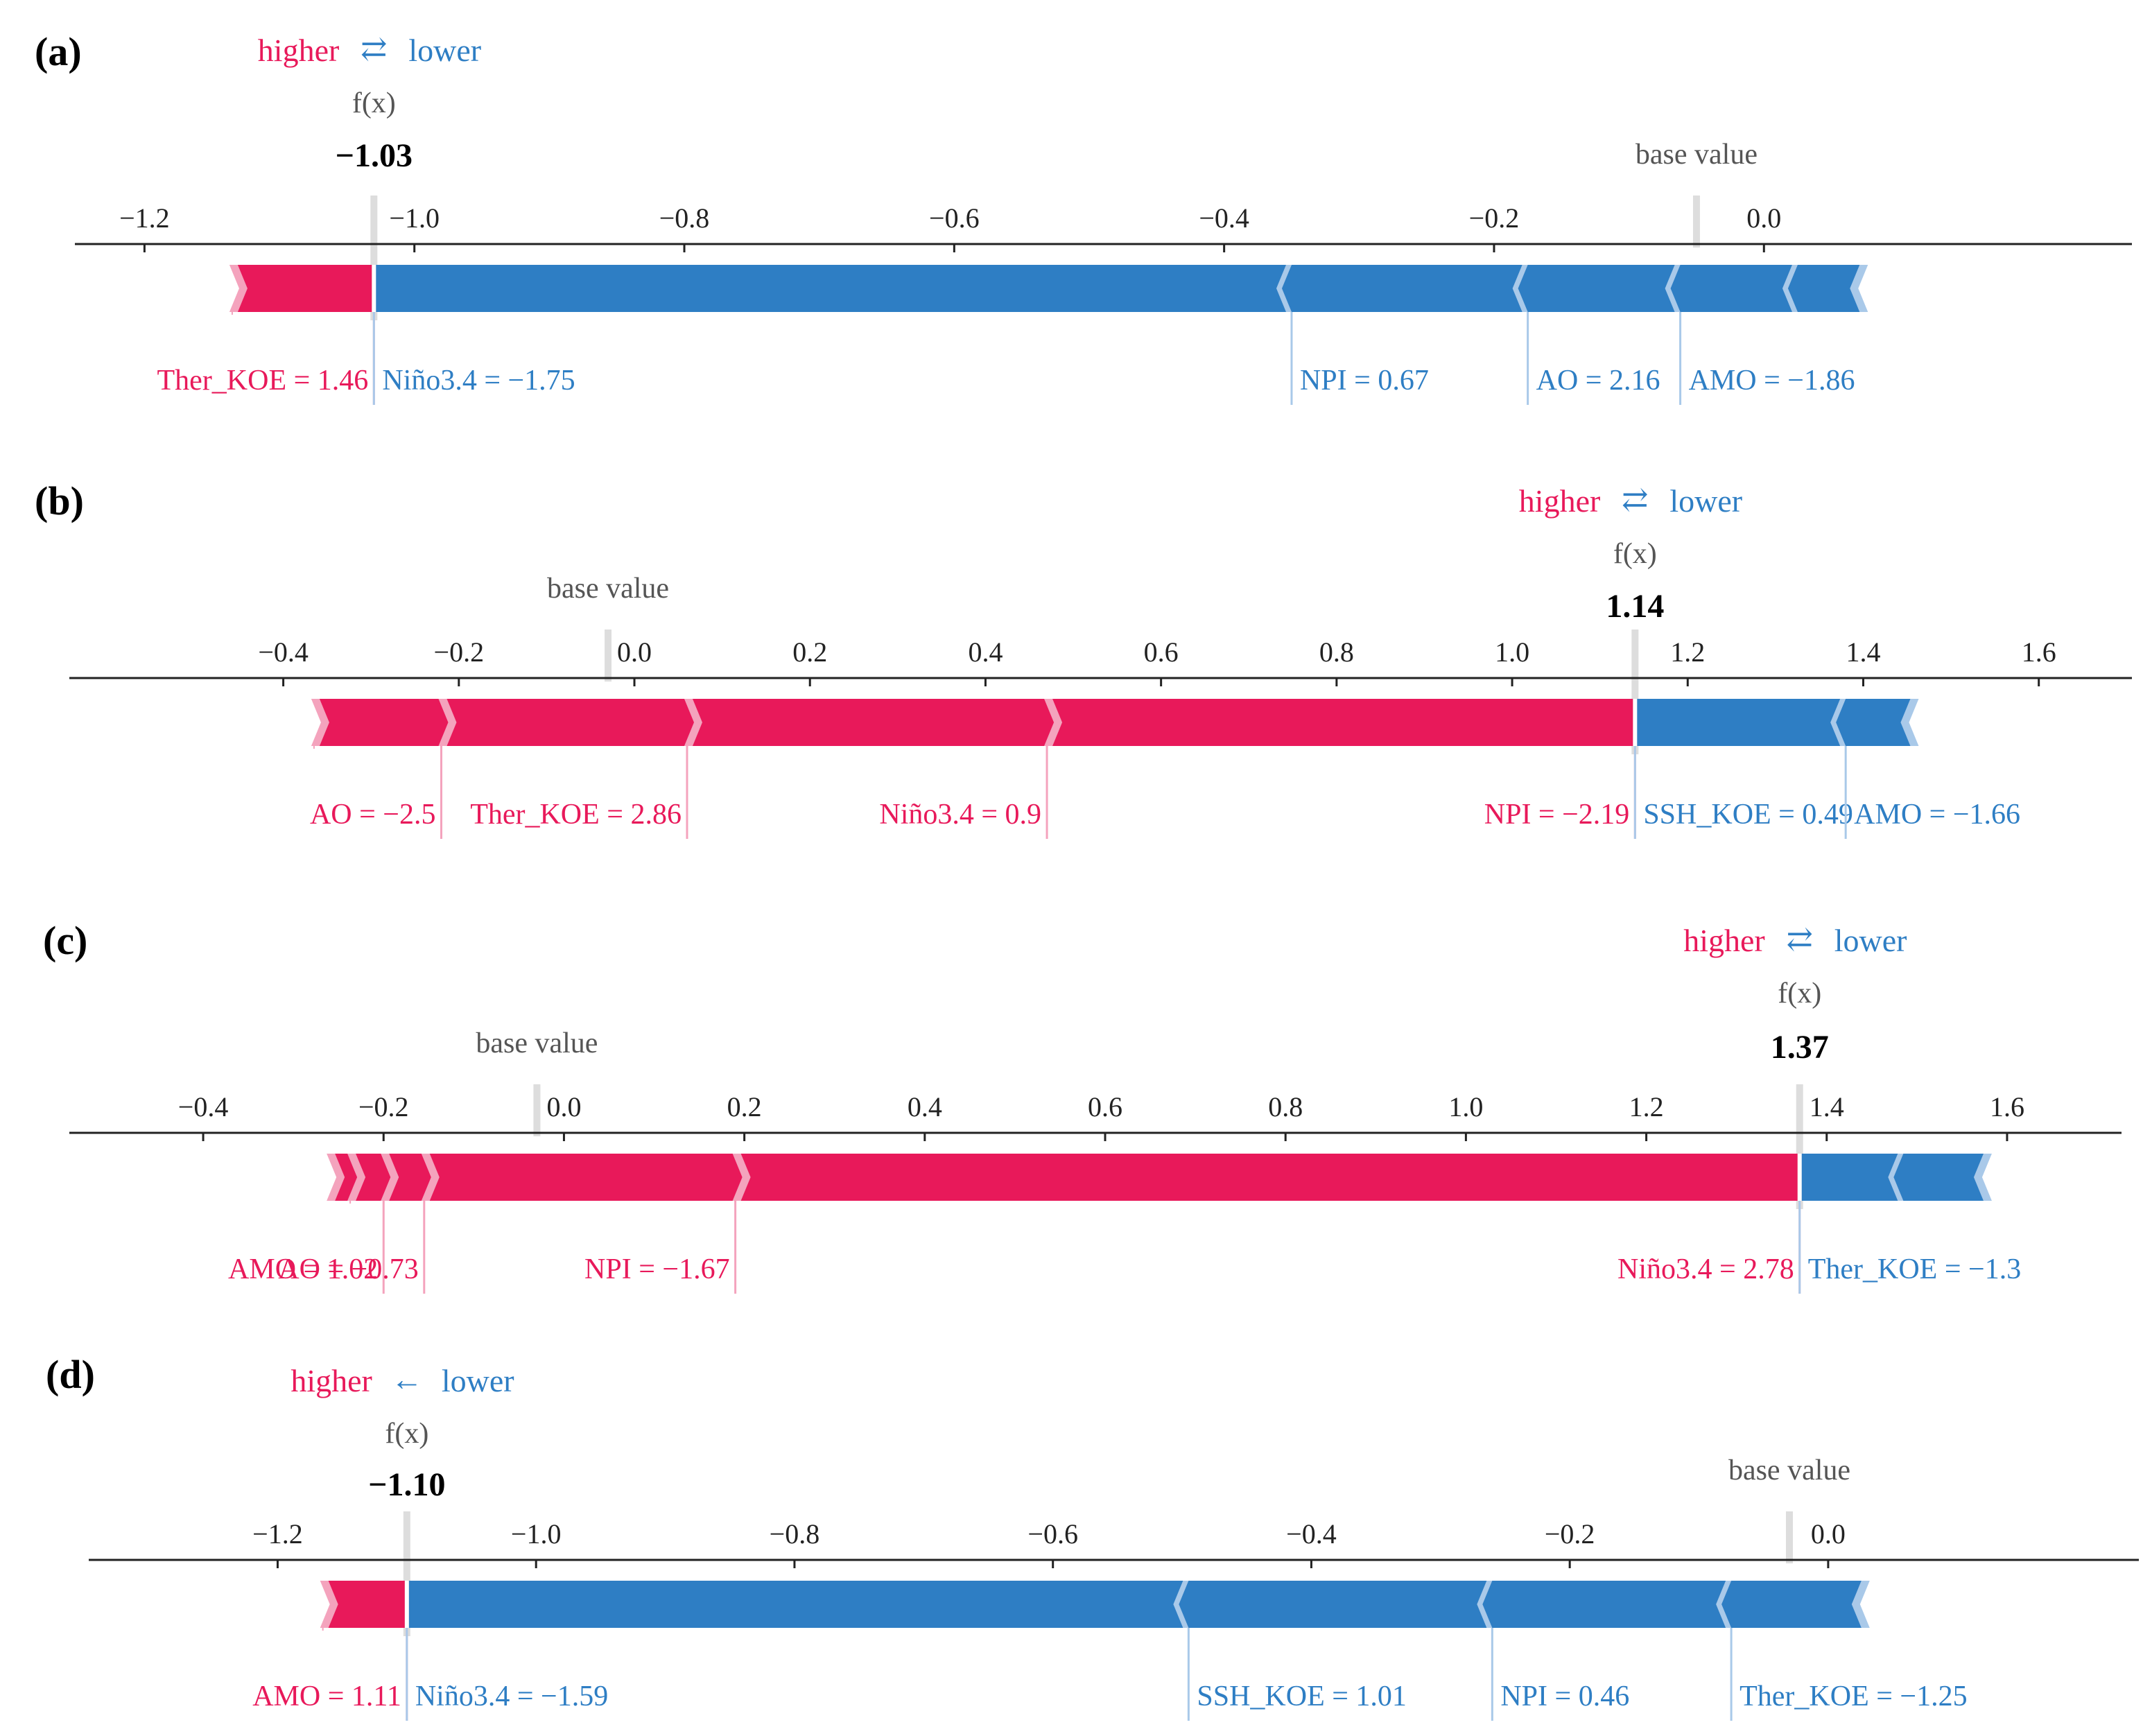  What do you see at coordinates (1748, 815) in the screenshot?
I see `feature-label-negative: SSH_KOE = 0.49` at bounding box center [1748, 815].